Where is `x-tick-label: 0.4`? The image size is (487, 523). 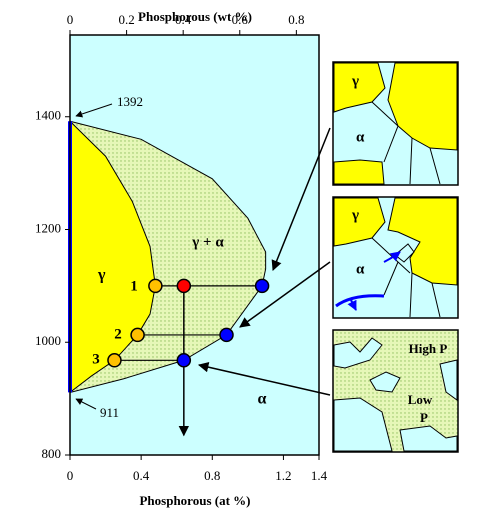
x-tick-label: 0.4 is located at coordinates (141, 475).